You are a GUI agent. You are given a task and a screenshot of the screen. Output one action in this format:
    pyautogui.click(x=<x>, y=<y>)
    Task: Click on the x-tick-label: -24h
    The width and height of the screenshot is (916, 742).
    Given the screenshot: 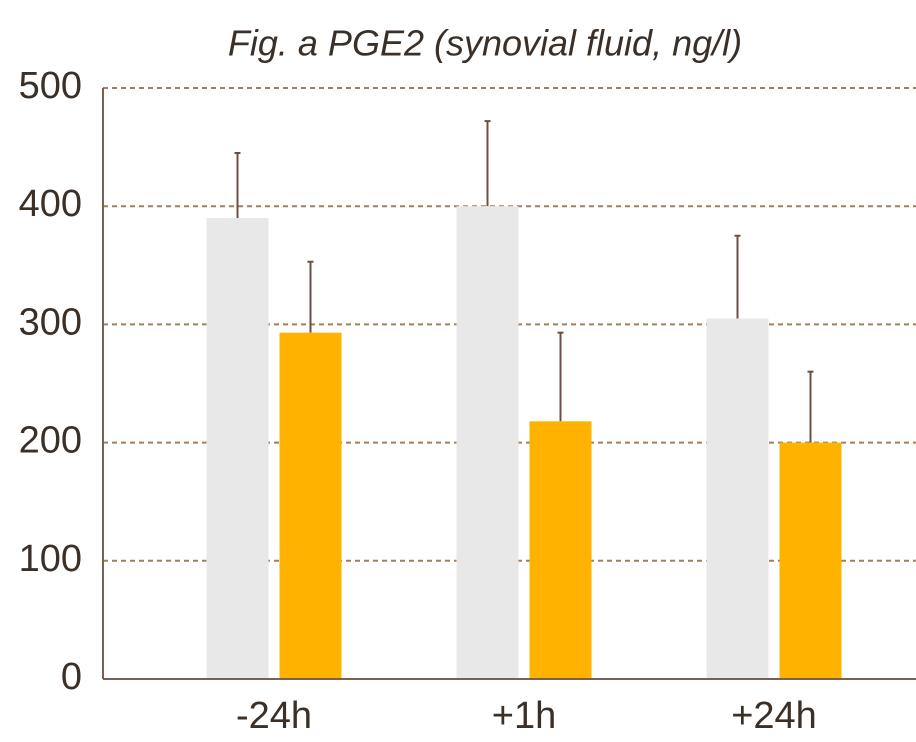 What is the action you would take?
    pyautogui.click(x=274, y=716)
    